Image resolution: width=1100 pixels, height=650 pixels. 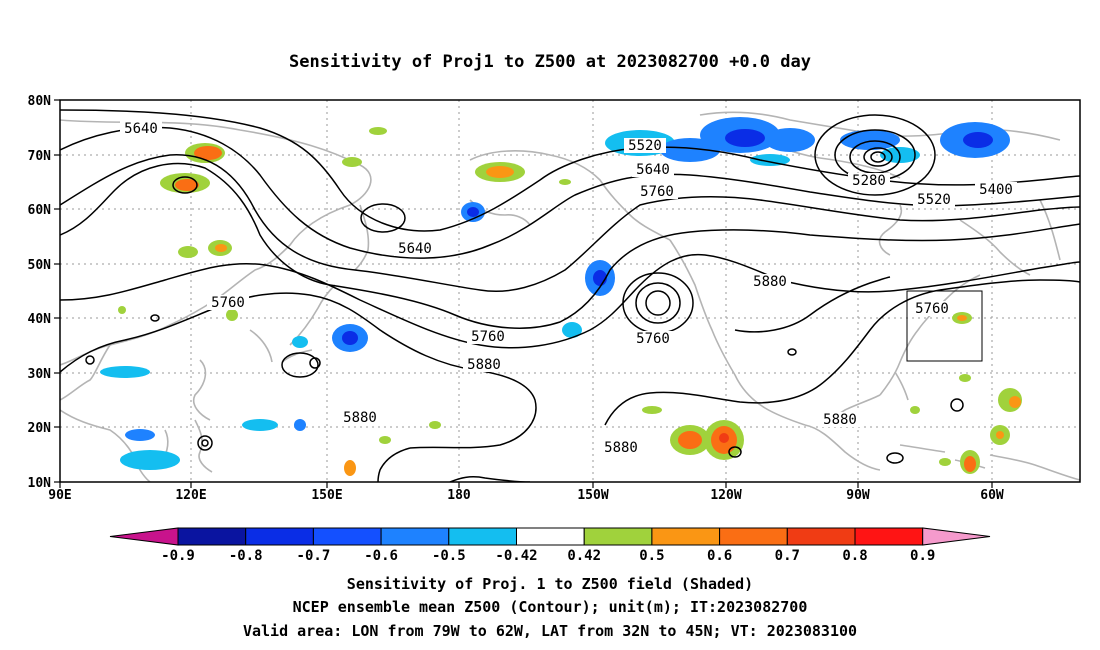 I want to click on colorbar-label: 0.5, so click(x=651, y=556).